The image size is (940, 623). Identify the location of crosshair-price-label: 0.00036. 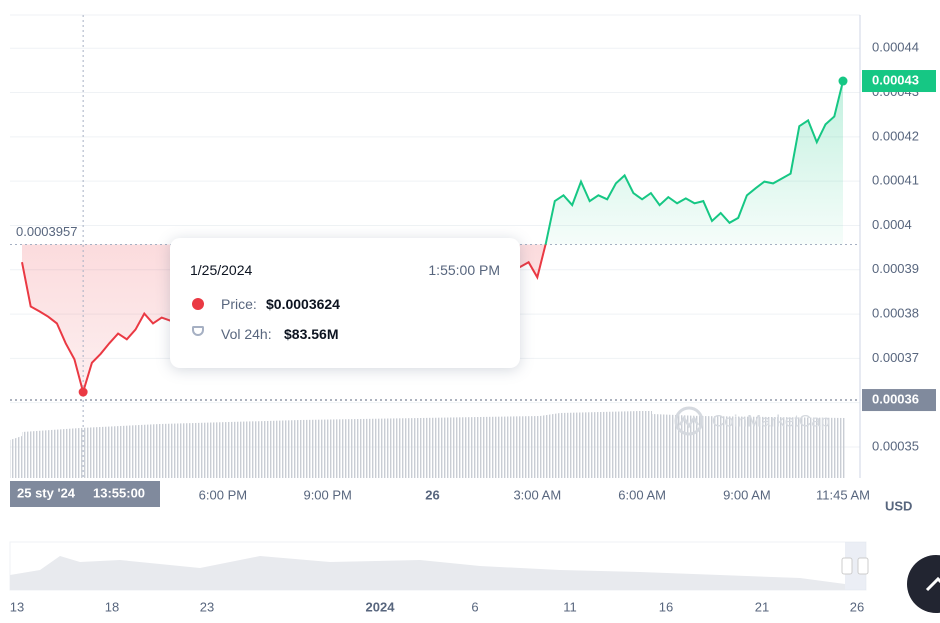
(895, 398).